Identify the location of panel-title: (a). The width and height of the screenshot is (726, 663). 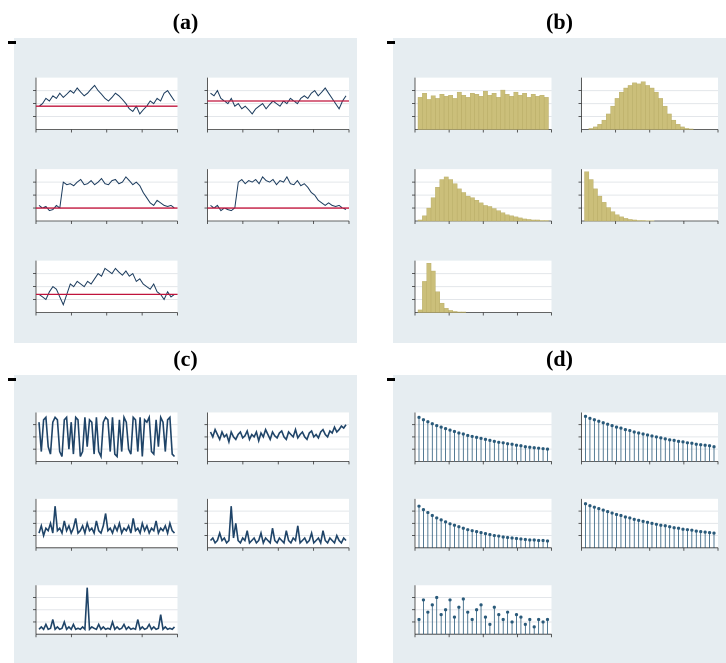
(186, 21).